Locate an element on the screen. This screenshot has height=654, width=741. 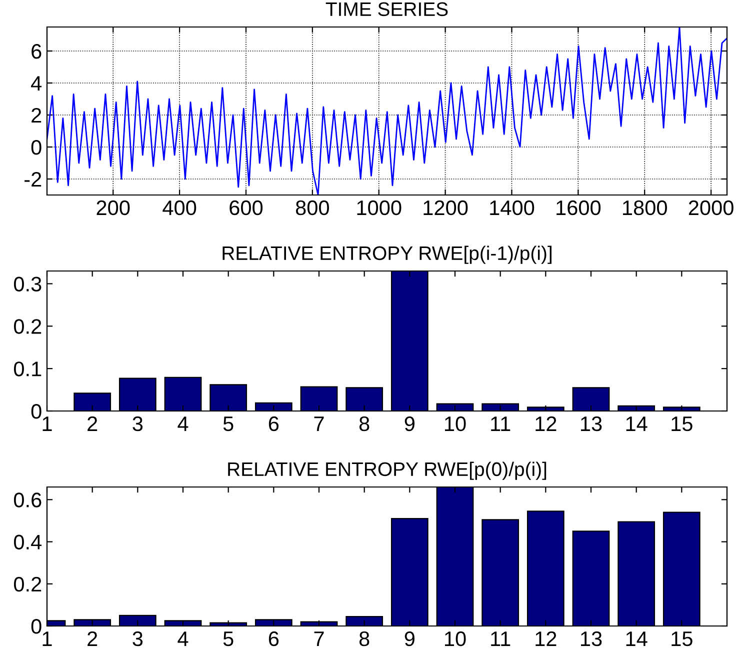
y-tick-label: 0.4 is located at coordinates (28, 542).